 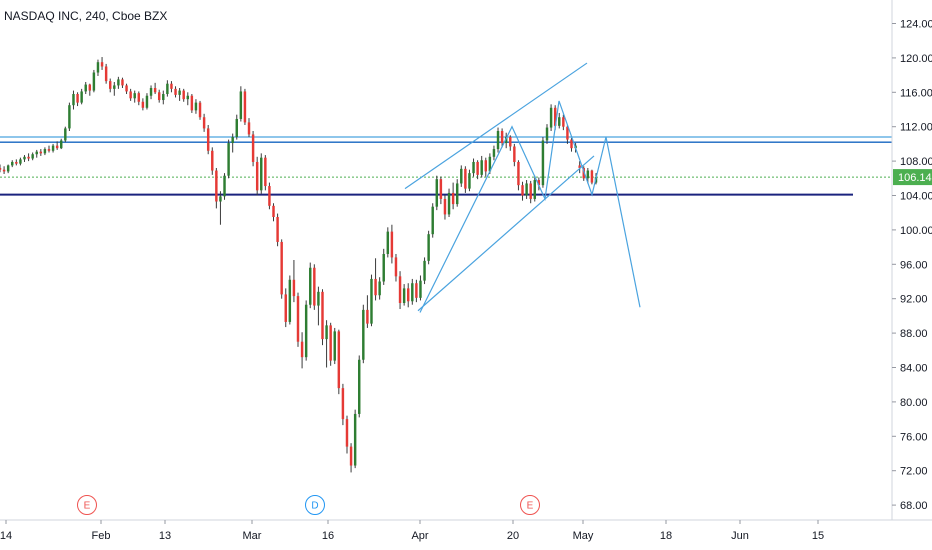 I want to click on time-axis: 14 Feb 13 Mar 16 Apr 20 May 18 Jun 15, so click(x=466, y=530).